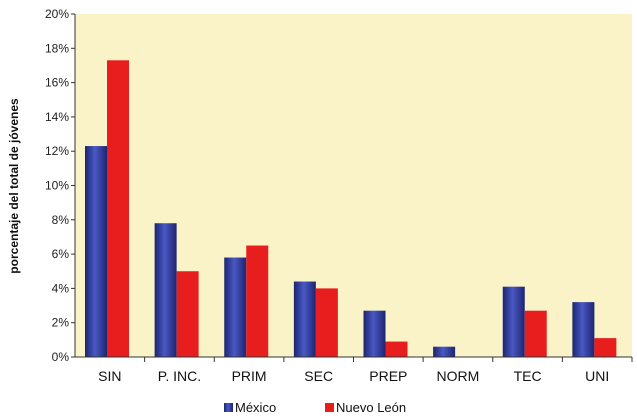 The width and height of the screenshot is (637, 419). Describe the element at coordinates (14, 186) in the screenshot. I see `y-axis-label: porcentaje del total de jóvenes` at that location.